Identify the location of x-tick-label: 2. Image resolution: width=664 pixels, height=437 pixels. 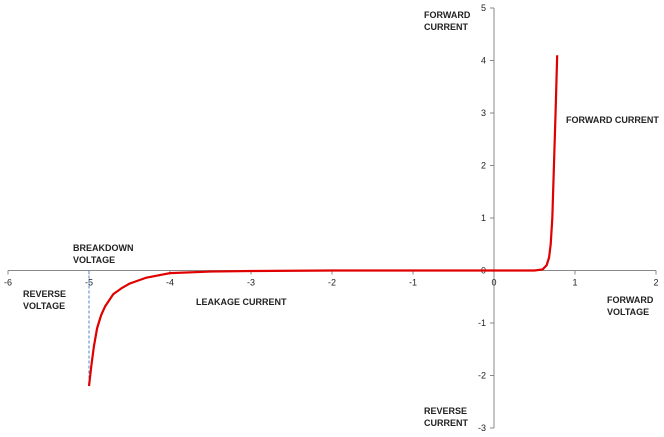
(655, 283).